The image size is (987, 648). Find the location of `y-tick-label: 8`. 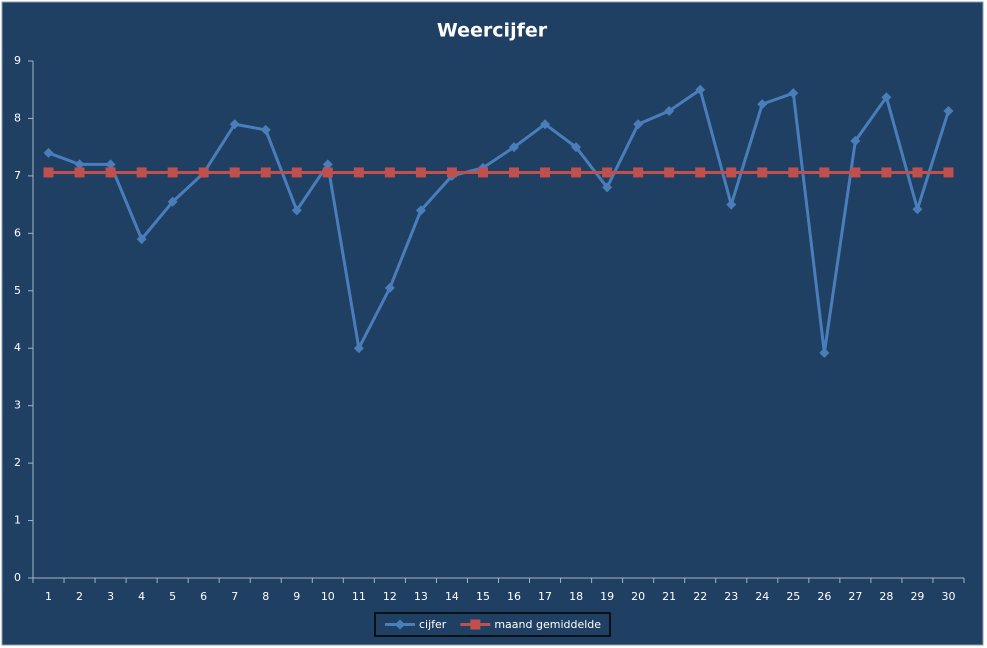

y-tick-label: 8 is located at coordinates (17, 117).